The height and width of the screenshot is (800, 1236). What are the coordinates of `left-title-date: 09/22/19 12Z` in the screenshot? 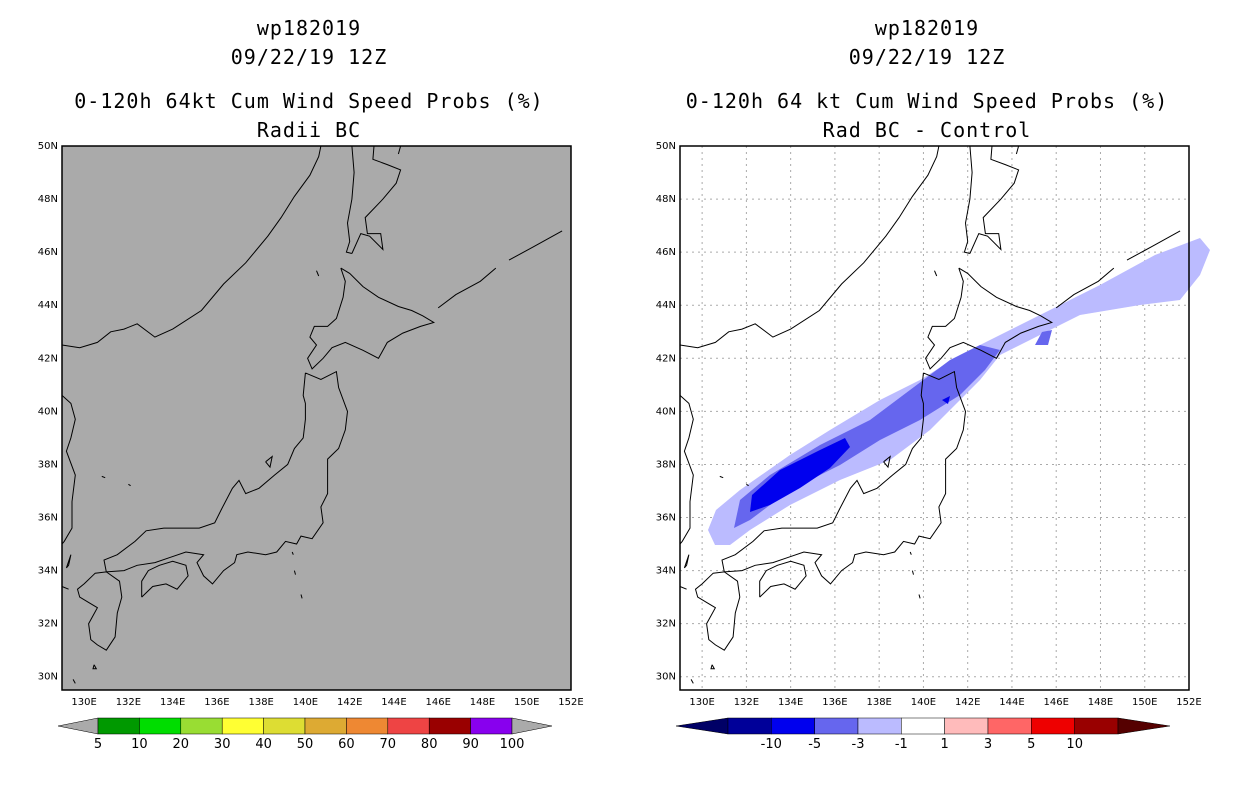 It's located at (309, 57).